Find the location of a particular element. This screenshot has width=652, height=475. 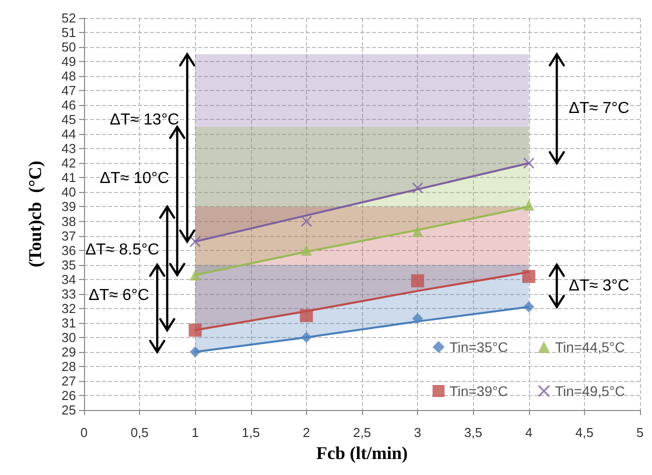

y-tick-label: 34 is located at coordinates (69, 279).